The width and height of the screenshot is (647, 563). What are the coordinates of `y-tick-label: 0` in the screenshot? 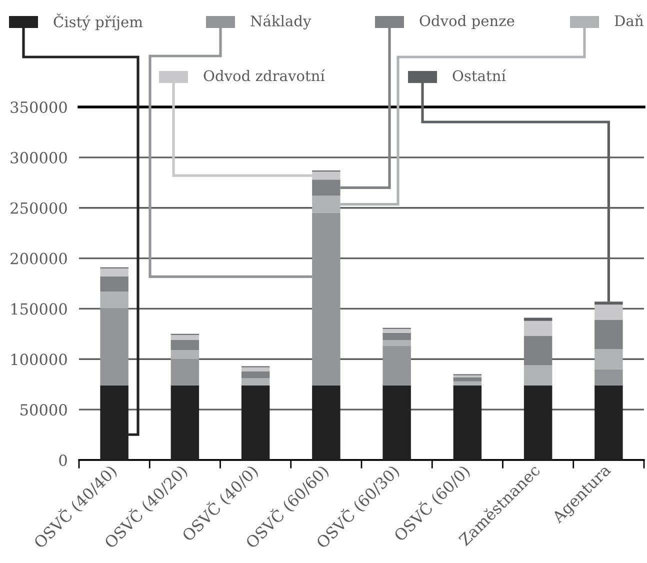 It's located at (63, 460).